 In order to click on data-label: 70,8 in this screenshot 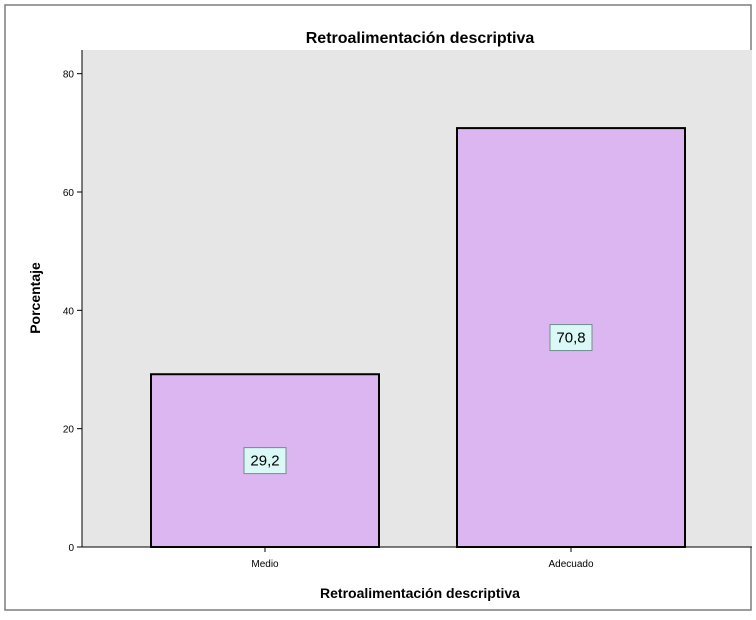, I will do `click(570, 338)`.